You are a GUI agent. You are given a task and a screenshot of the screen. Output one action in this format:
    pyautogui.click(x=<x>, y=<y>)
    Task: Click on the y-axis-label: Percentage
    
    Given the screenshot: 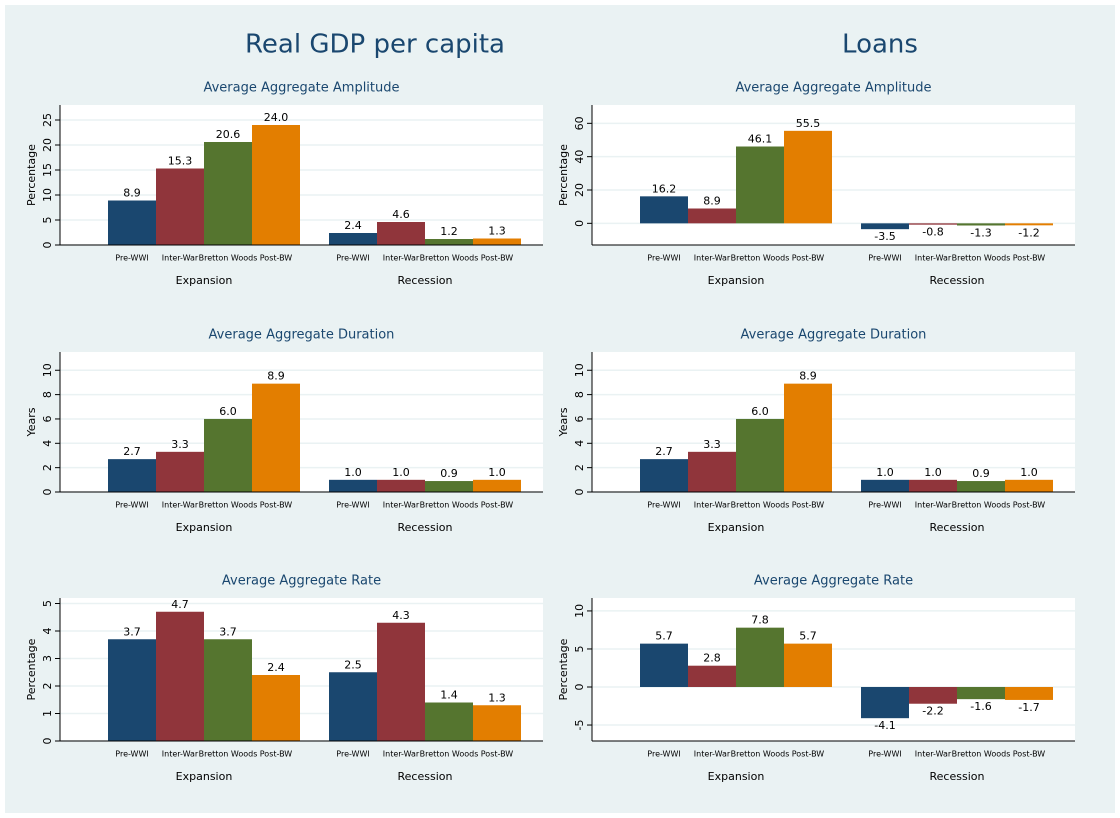 What is the action you would take?
    pyautogui.click(x=31, y=175)
    